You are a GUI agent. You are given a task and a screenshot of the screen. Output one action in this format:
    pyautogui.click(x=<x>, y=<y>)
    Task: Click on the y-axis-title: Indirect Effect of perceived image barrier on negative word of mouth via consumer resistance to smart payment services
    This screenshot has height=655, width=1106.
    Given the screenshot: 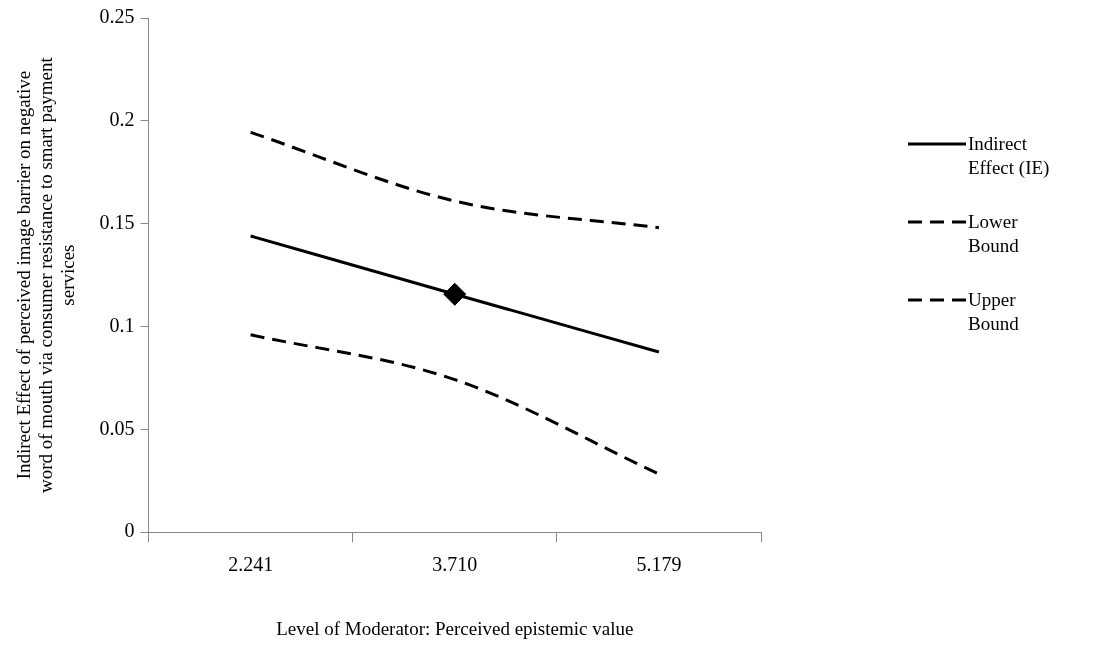 What is the action you would take?
    pyautogui.click(x=45, y=275)
    